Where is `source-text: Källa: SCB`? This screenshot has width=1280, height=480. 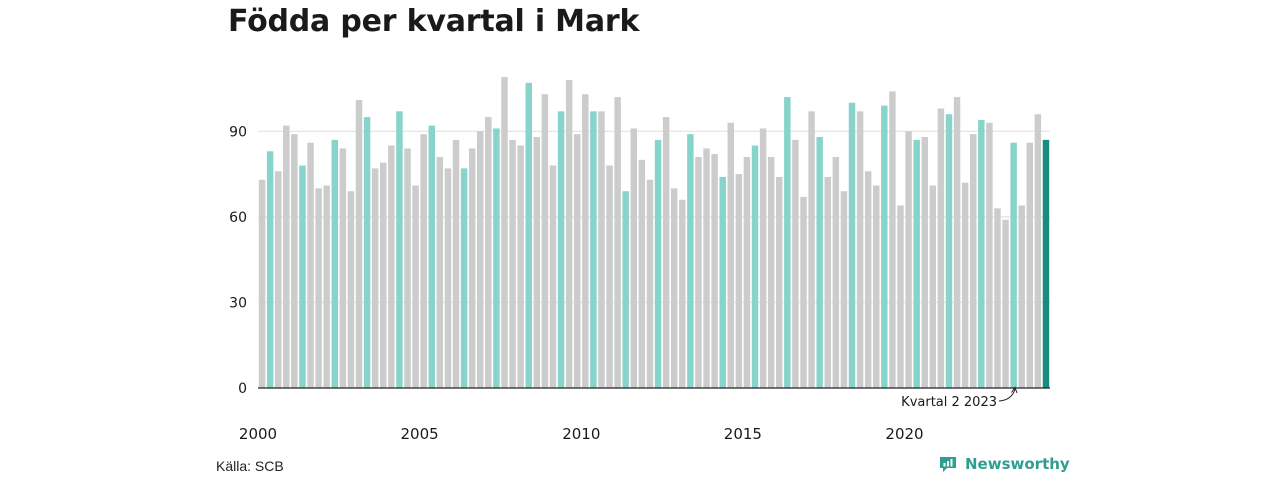 source-text: Källa: SCB is located at coordinates (250, 466).